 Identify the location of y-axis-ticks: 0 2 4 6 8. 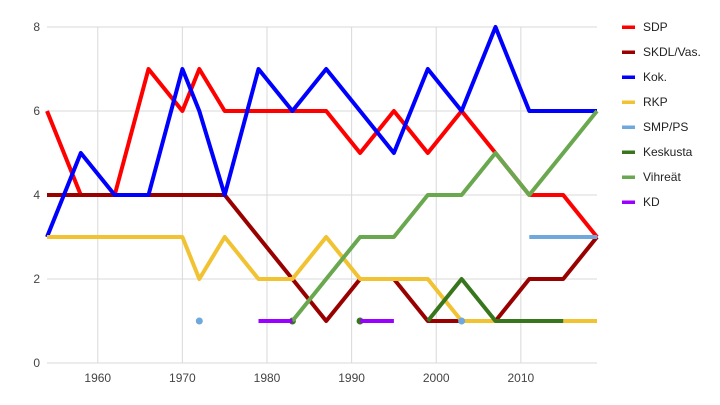
(36, 195).